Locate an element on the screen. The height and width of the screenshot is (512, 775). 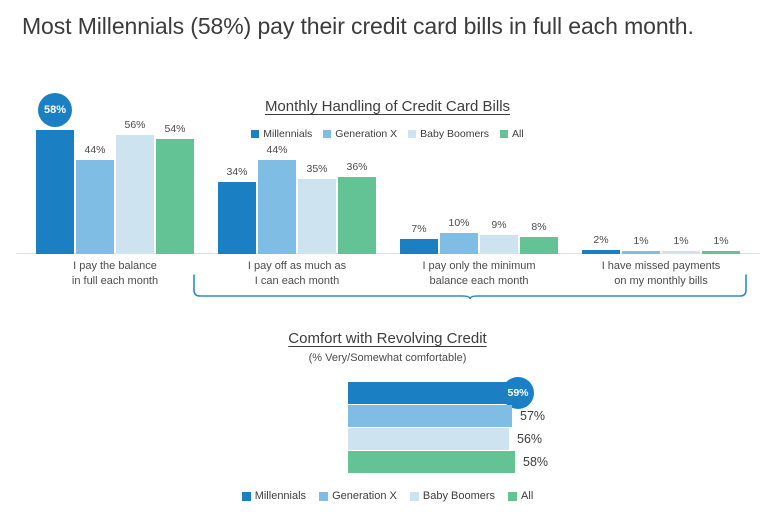
bar-value-label: 35% is located at coordinates (317, 169).